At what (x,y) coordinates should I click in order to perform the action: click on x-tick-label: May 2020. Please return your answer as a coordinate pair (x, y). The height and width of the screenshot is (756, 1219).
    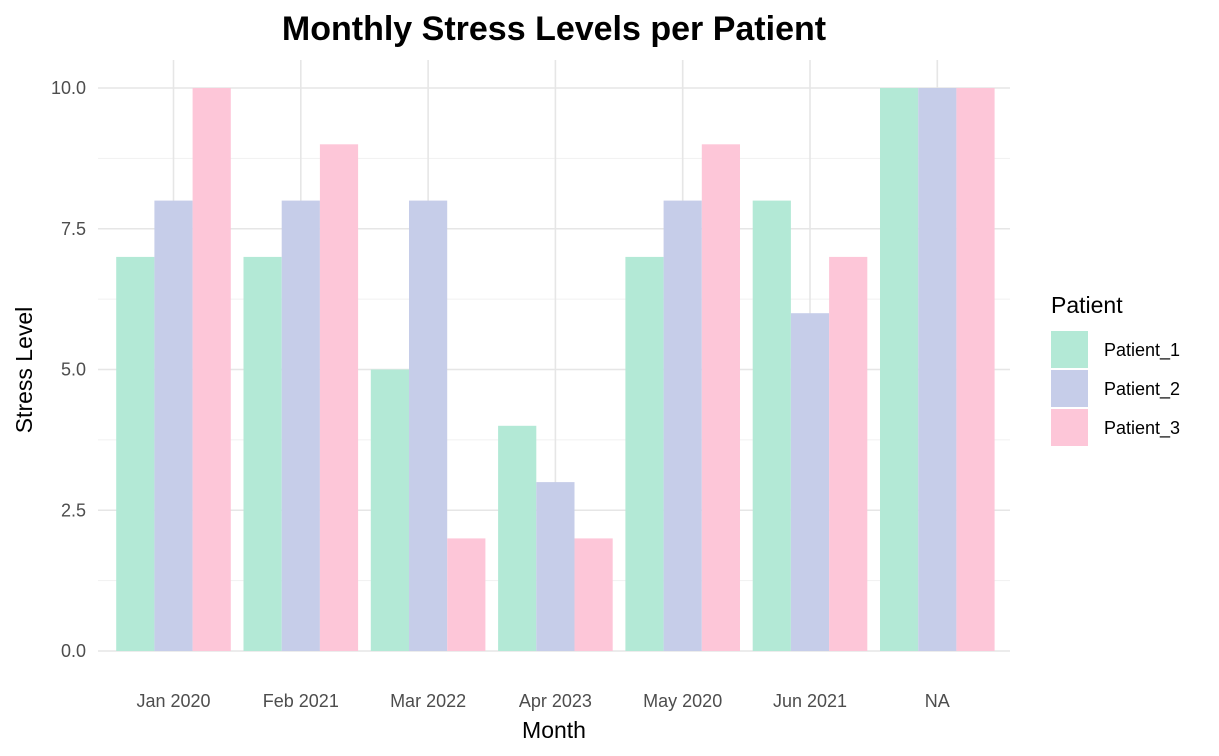
    Looking at the image, I should click on (682, 701).